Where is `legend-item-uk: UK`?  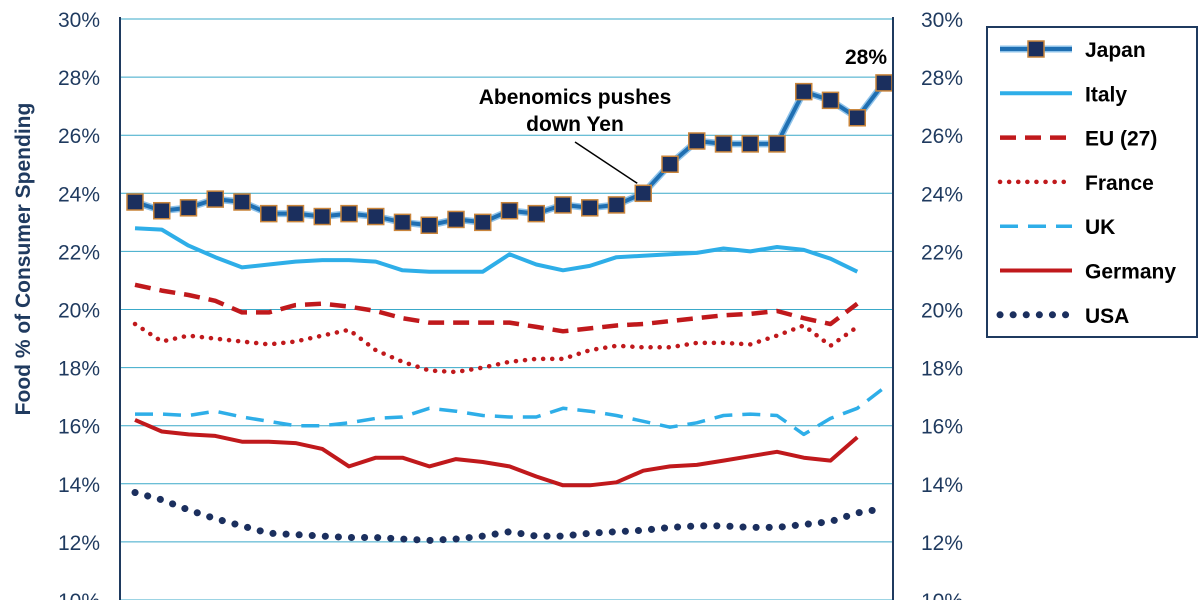
legend-item-uk: UK is located at coordinates (1057, 227).